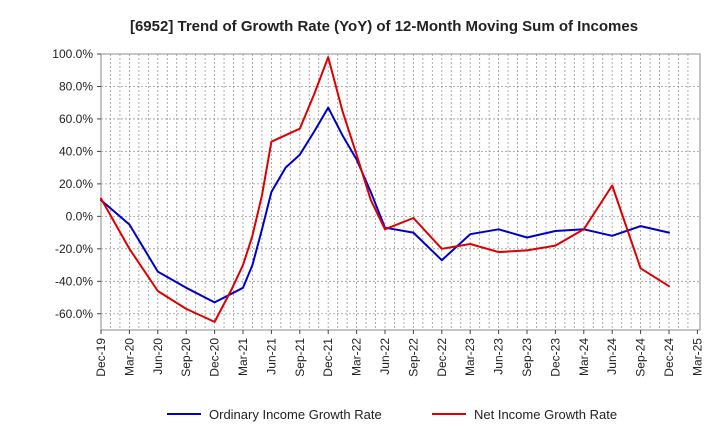 The image size is (720, 440). What do you see at coordinates (271, 356) in the screenshot?
I see `x-tick-label: Jun-21` at bounding box center [271, 356].